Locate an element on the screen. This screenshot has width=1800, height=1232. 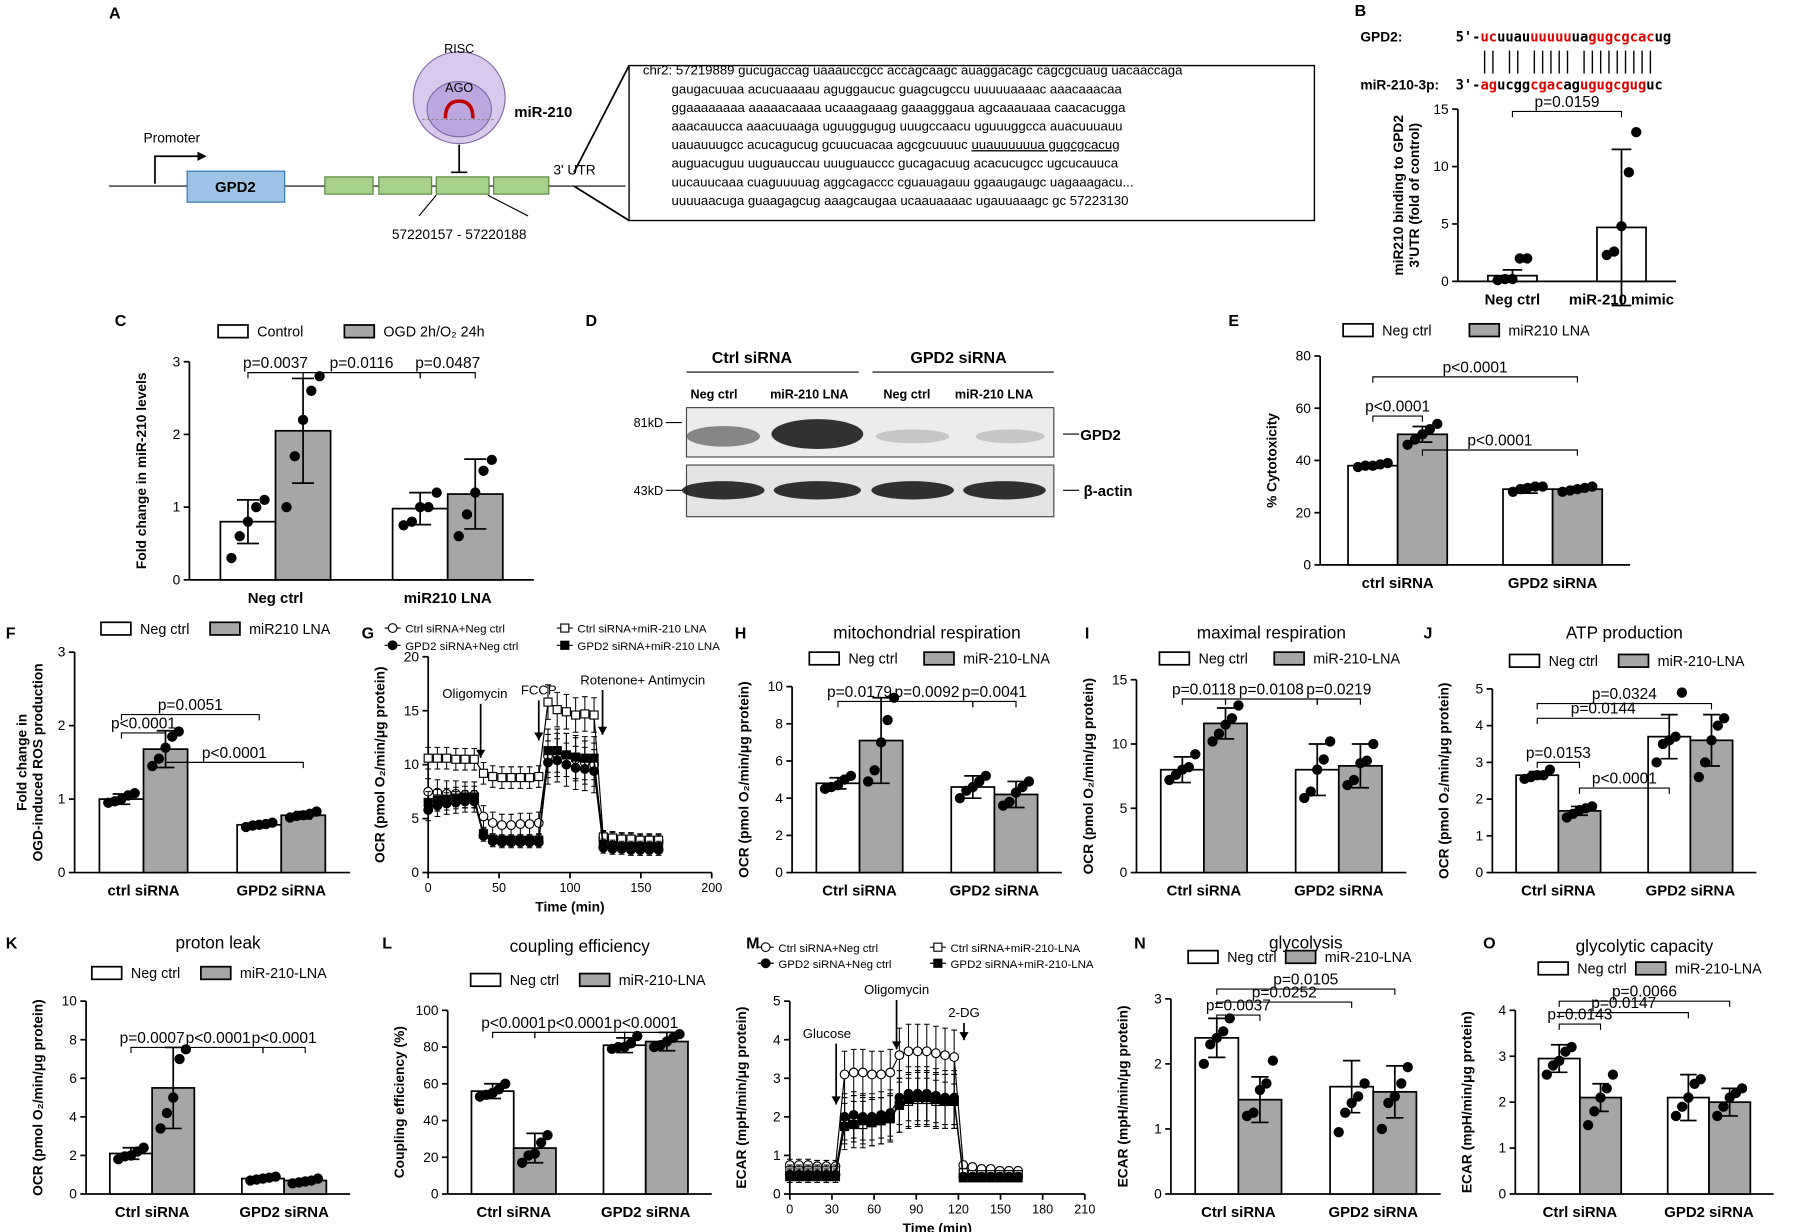
comparison-label: p=0.0147 is located at coordinates (1623, 1003).